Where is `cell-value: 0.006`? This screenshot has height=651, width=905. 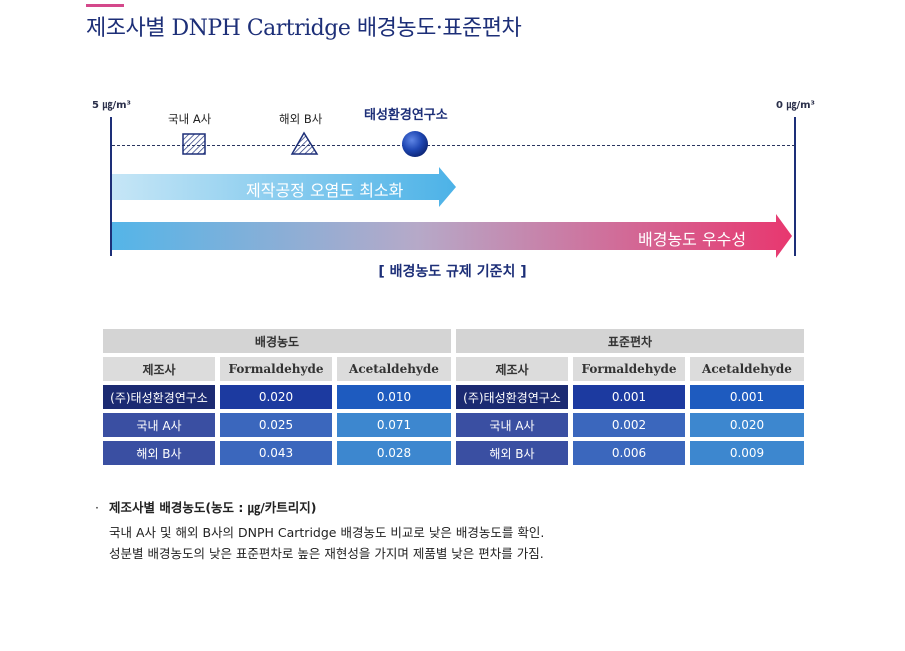 cell-value: 0.006 is located at coordinates (629, 453).